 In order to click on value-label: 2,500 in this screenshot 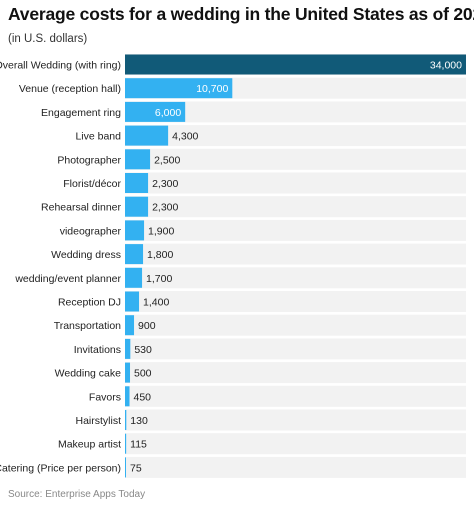, I will do `click(167, 160)`.